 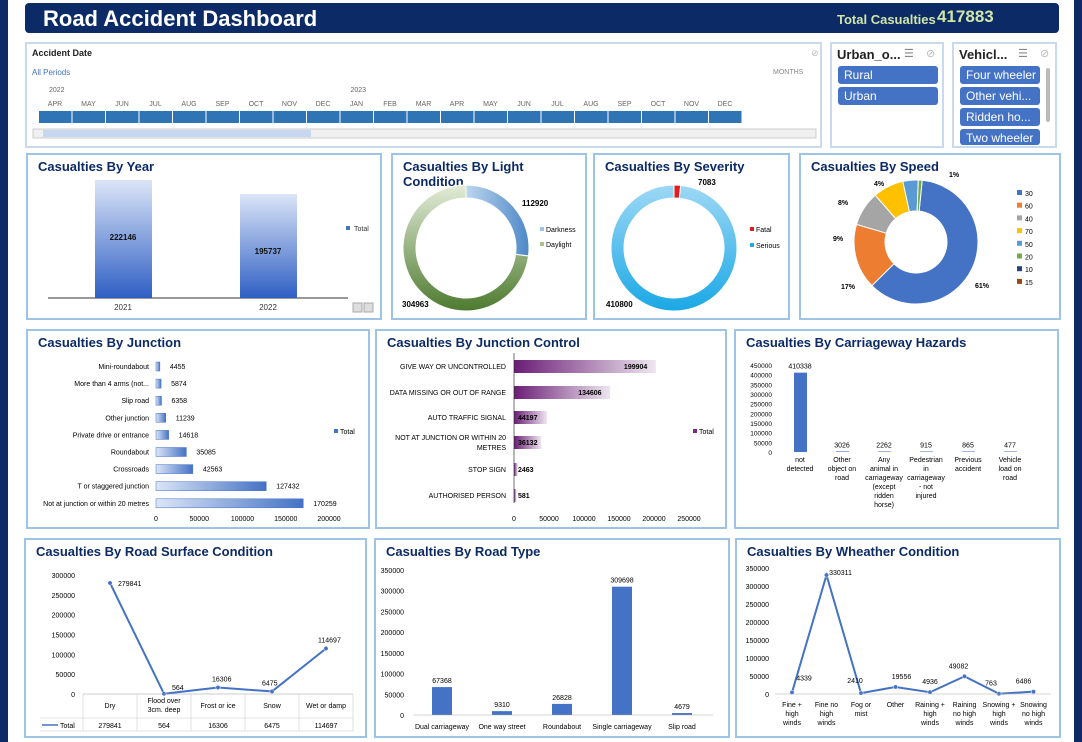 What do you see at coordinates (768, 246) in the screenshot?
I see `legend-label: Serious` at bounding box center [768, 246].